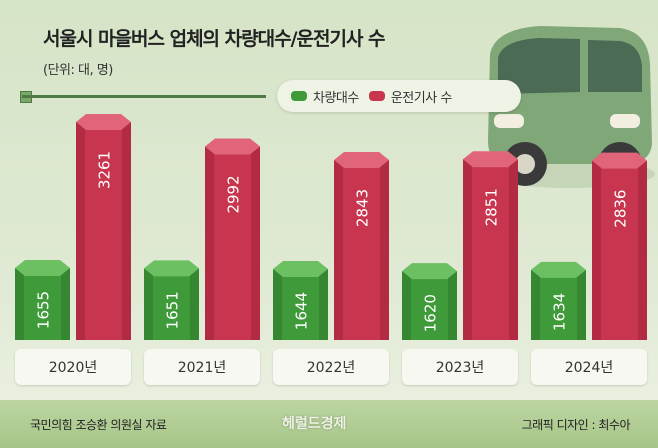 The image size is (658, 448). Describe the element at coordinates (299, 96) in the screenshot. I see `green-swatch-icon` at that location.